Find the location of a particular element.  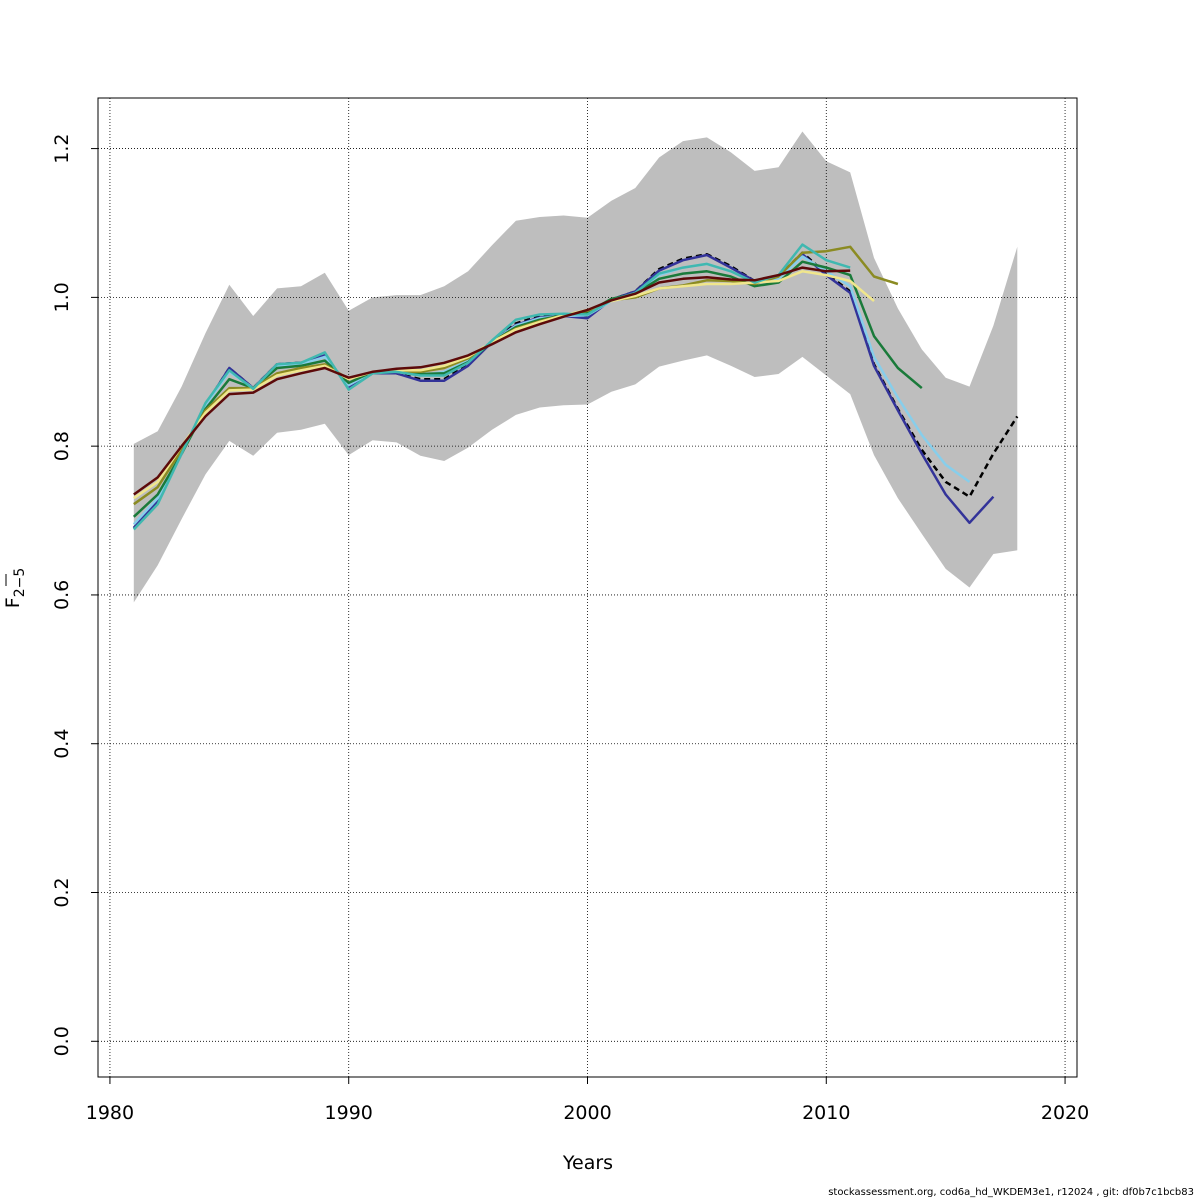

y-tick-label: 1.0 is located at coordinates (62, 297).